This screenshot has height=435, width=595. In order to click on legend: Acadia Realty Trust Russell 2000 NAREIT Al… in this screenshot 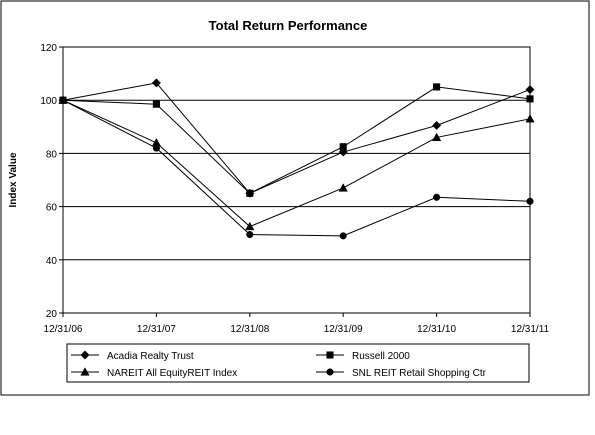, I will do `click(279, 364)`.